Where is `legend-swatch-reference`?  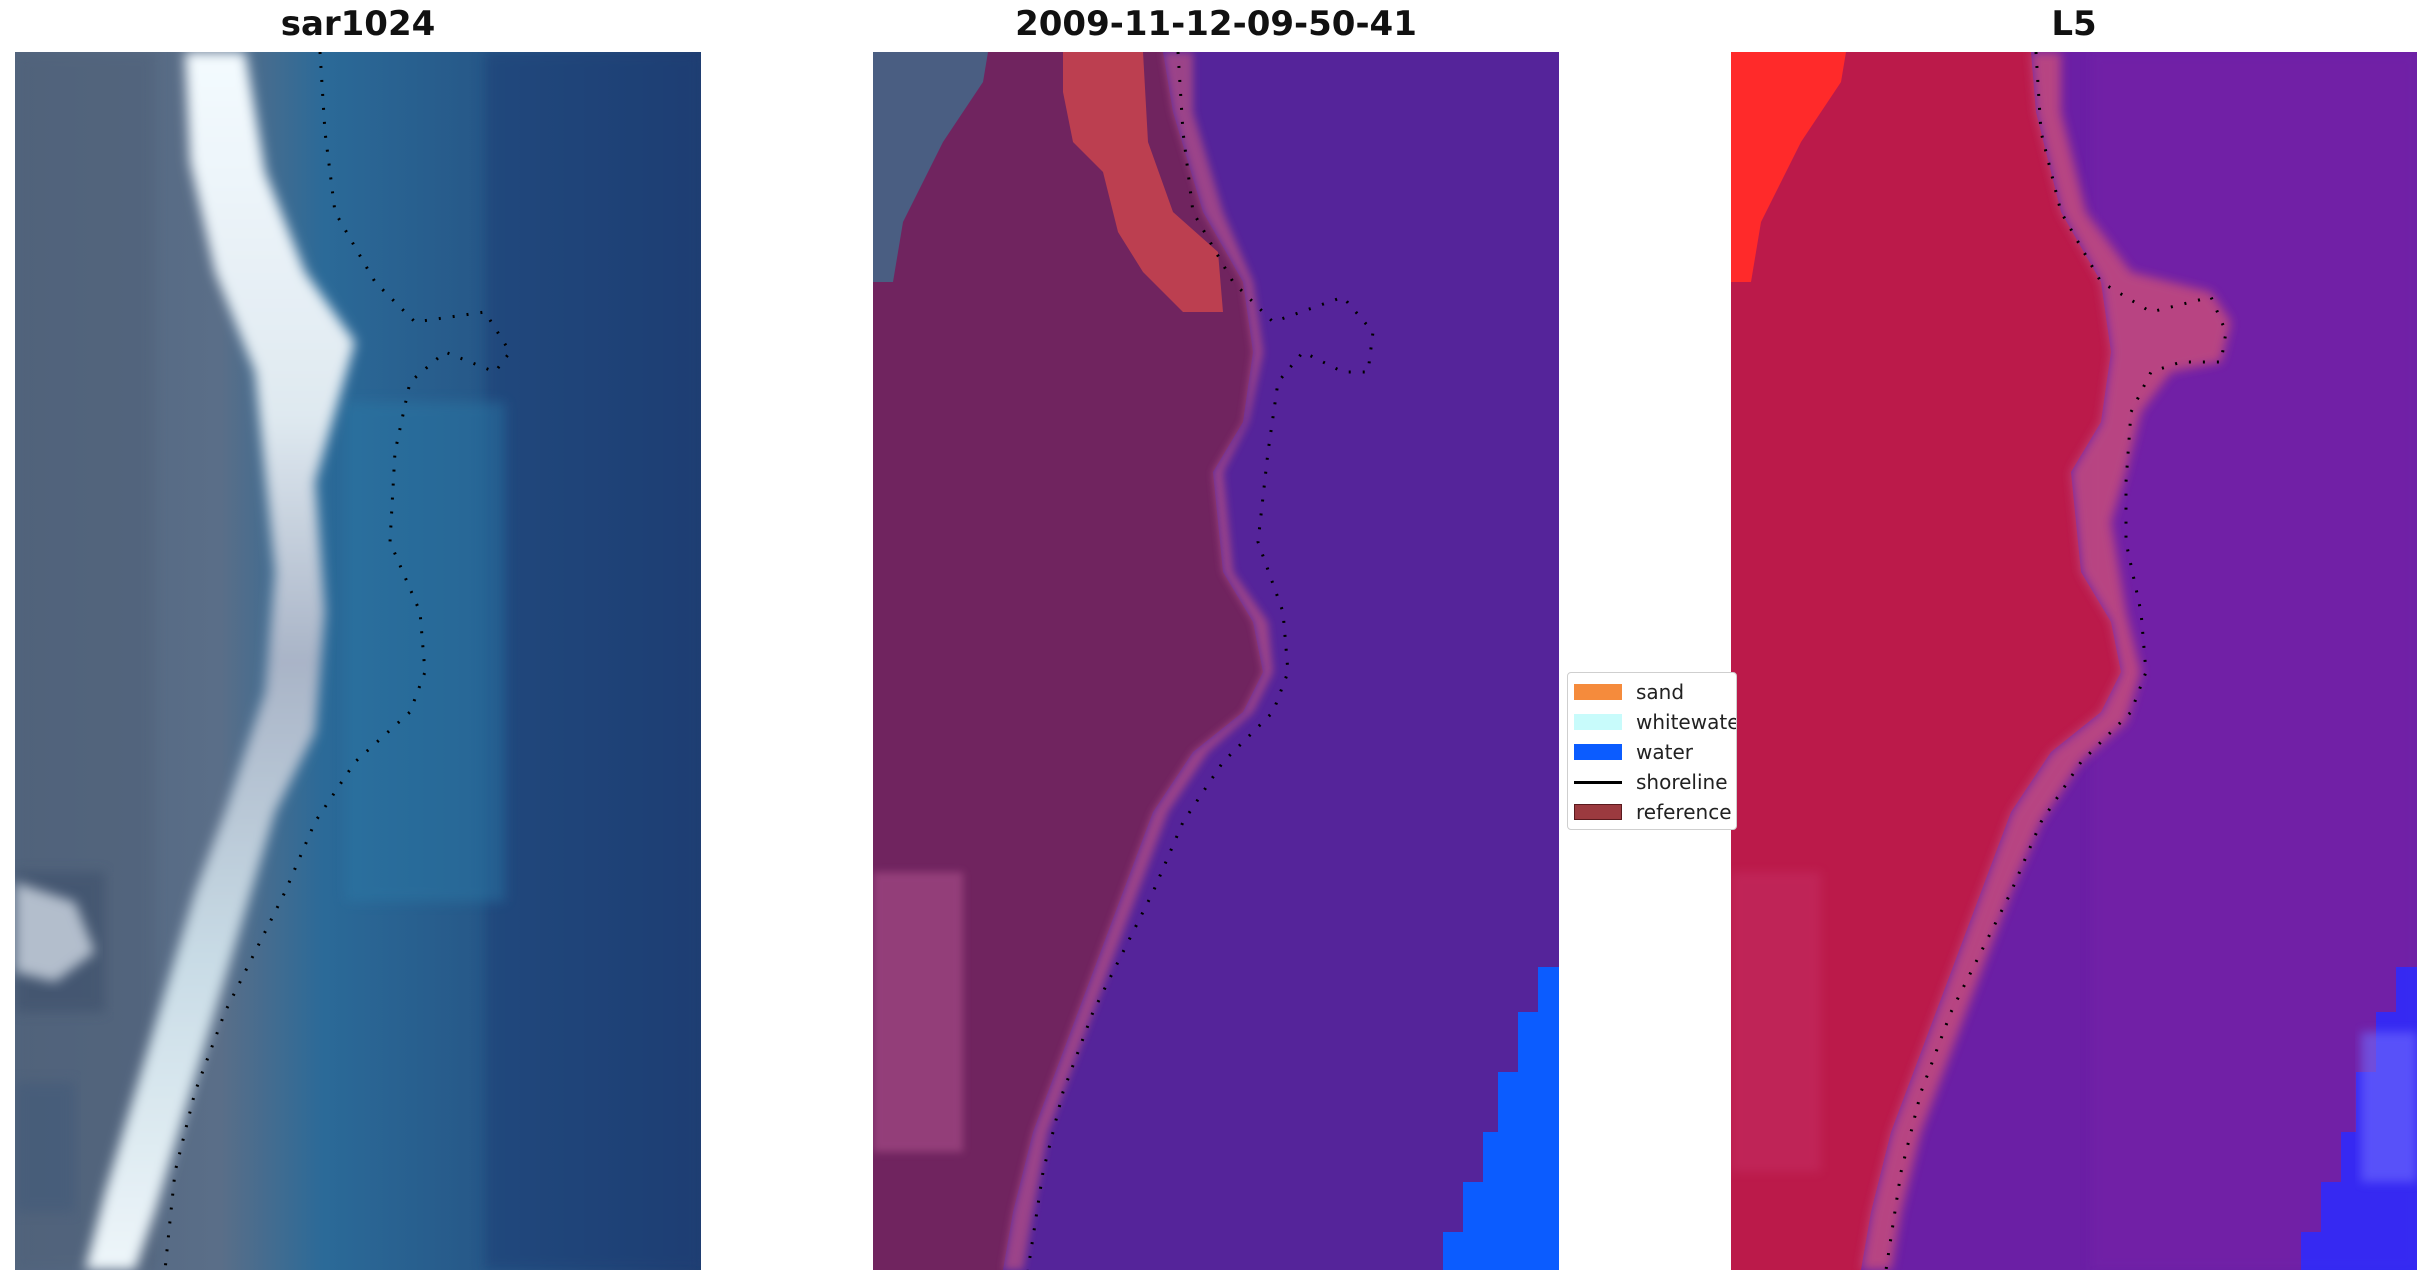 legend-swatch-reference is located at coordinates (1598, 812).